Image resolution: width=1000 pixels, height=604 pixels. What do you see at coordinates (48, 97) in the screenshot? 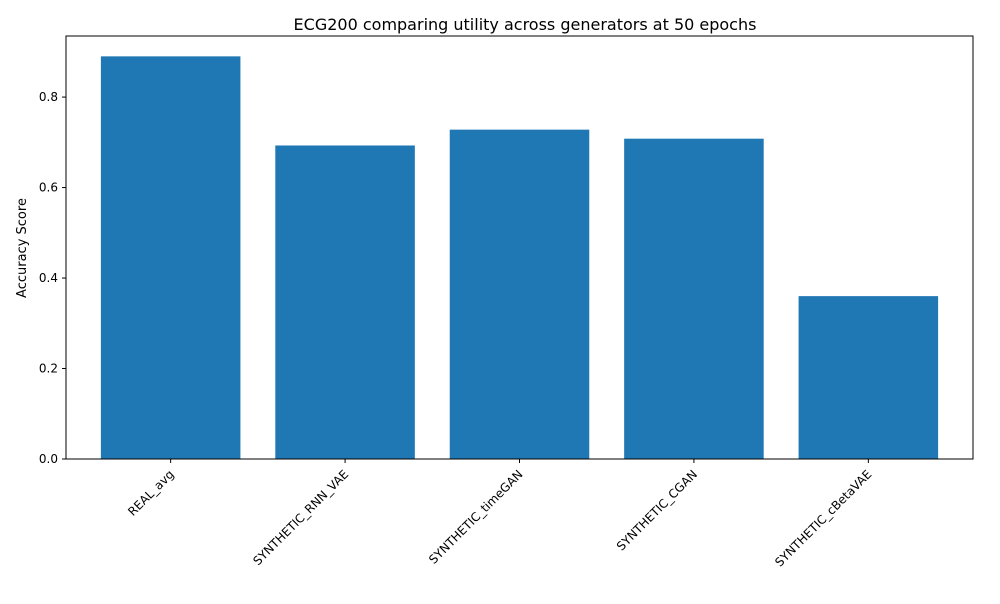
I see `y-tick-label: 0.8` at bounding box center [48, 97].